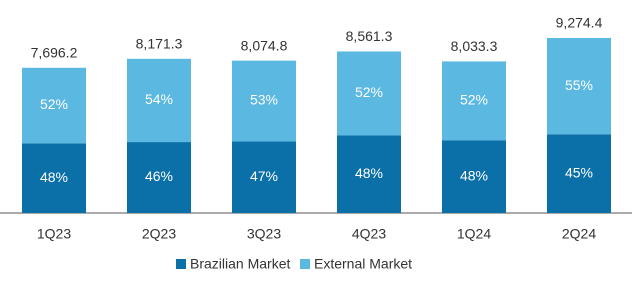 The height and width of the screenshot is (283, 640). What do you see at coordinates (579, 234) in the screenshot?
I see `x-tick-label: 2Q24` at bounding box center [579, 234].